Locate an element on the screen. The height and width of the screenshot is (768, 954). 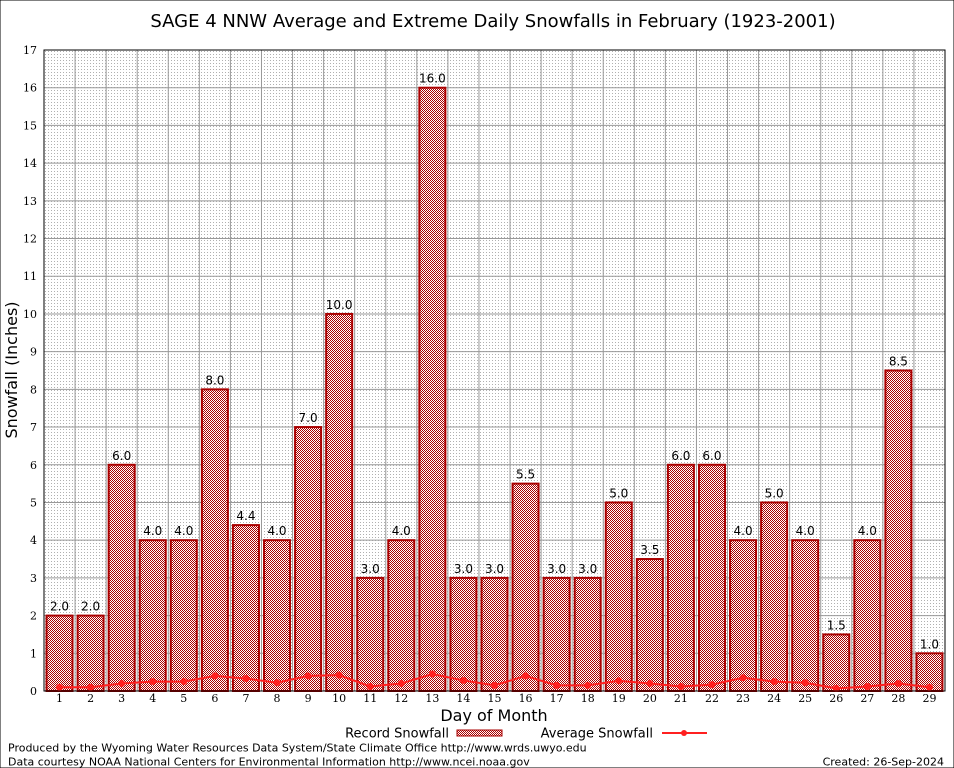
x-tick-label: 11 is located at coordinates (370, 698).